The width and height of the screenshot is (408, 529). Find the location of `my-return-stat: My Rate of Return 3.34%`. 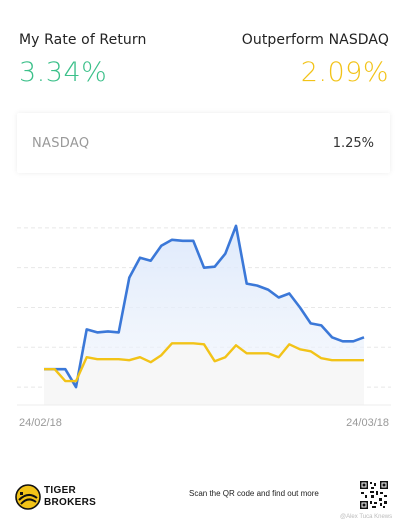

my-return-stat: My Rate of Return 3.34% is located at coordinates (82, 60).